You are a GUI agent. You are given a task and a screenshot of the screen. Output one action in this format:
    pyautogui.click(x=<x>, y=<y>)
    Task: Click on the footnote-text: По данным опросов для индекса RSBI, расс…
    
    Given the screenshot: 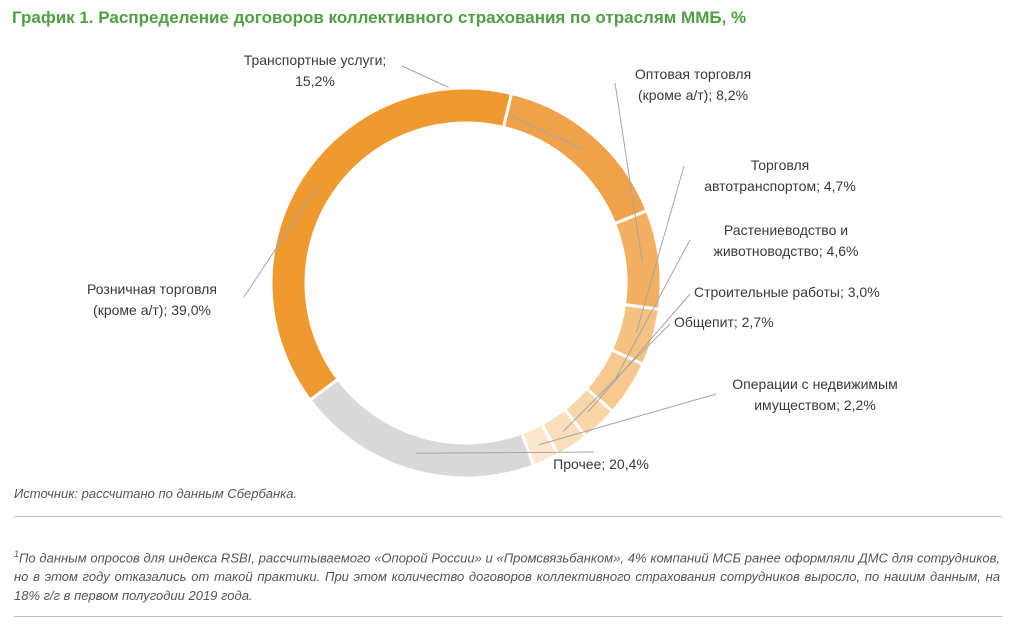 What is the action you would take?
    pyautogui.click(x=507, y=577)
    